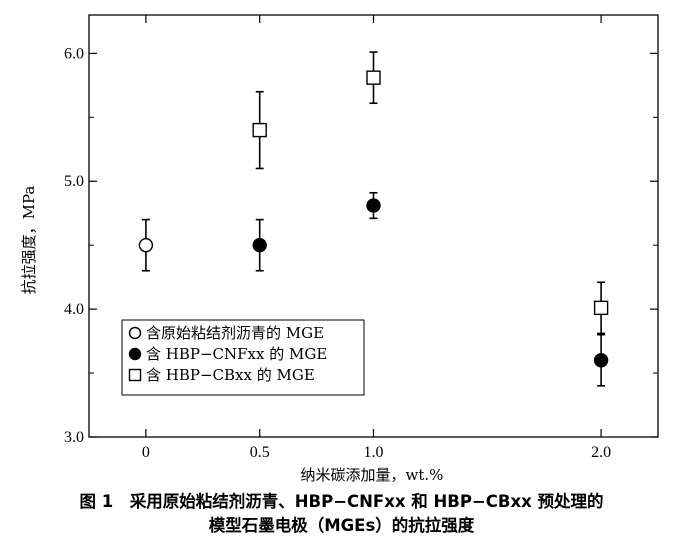 The image size is (683, 542). I want to click on x-tick-label: 0, so click(146, 452).